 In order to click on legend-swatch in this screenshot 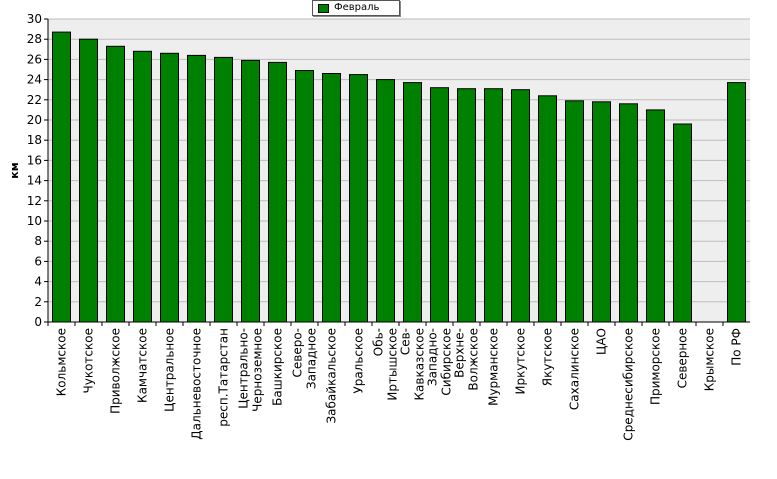, I will do `click(323, 8)`.